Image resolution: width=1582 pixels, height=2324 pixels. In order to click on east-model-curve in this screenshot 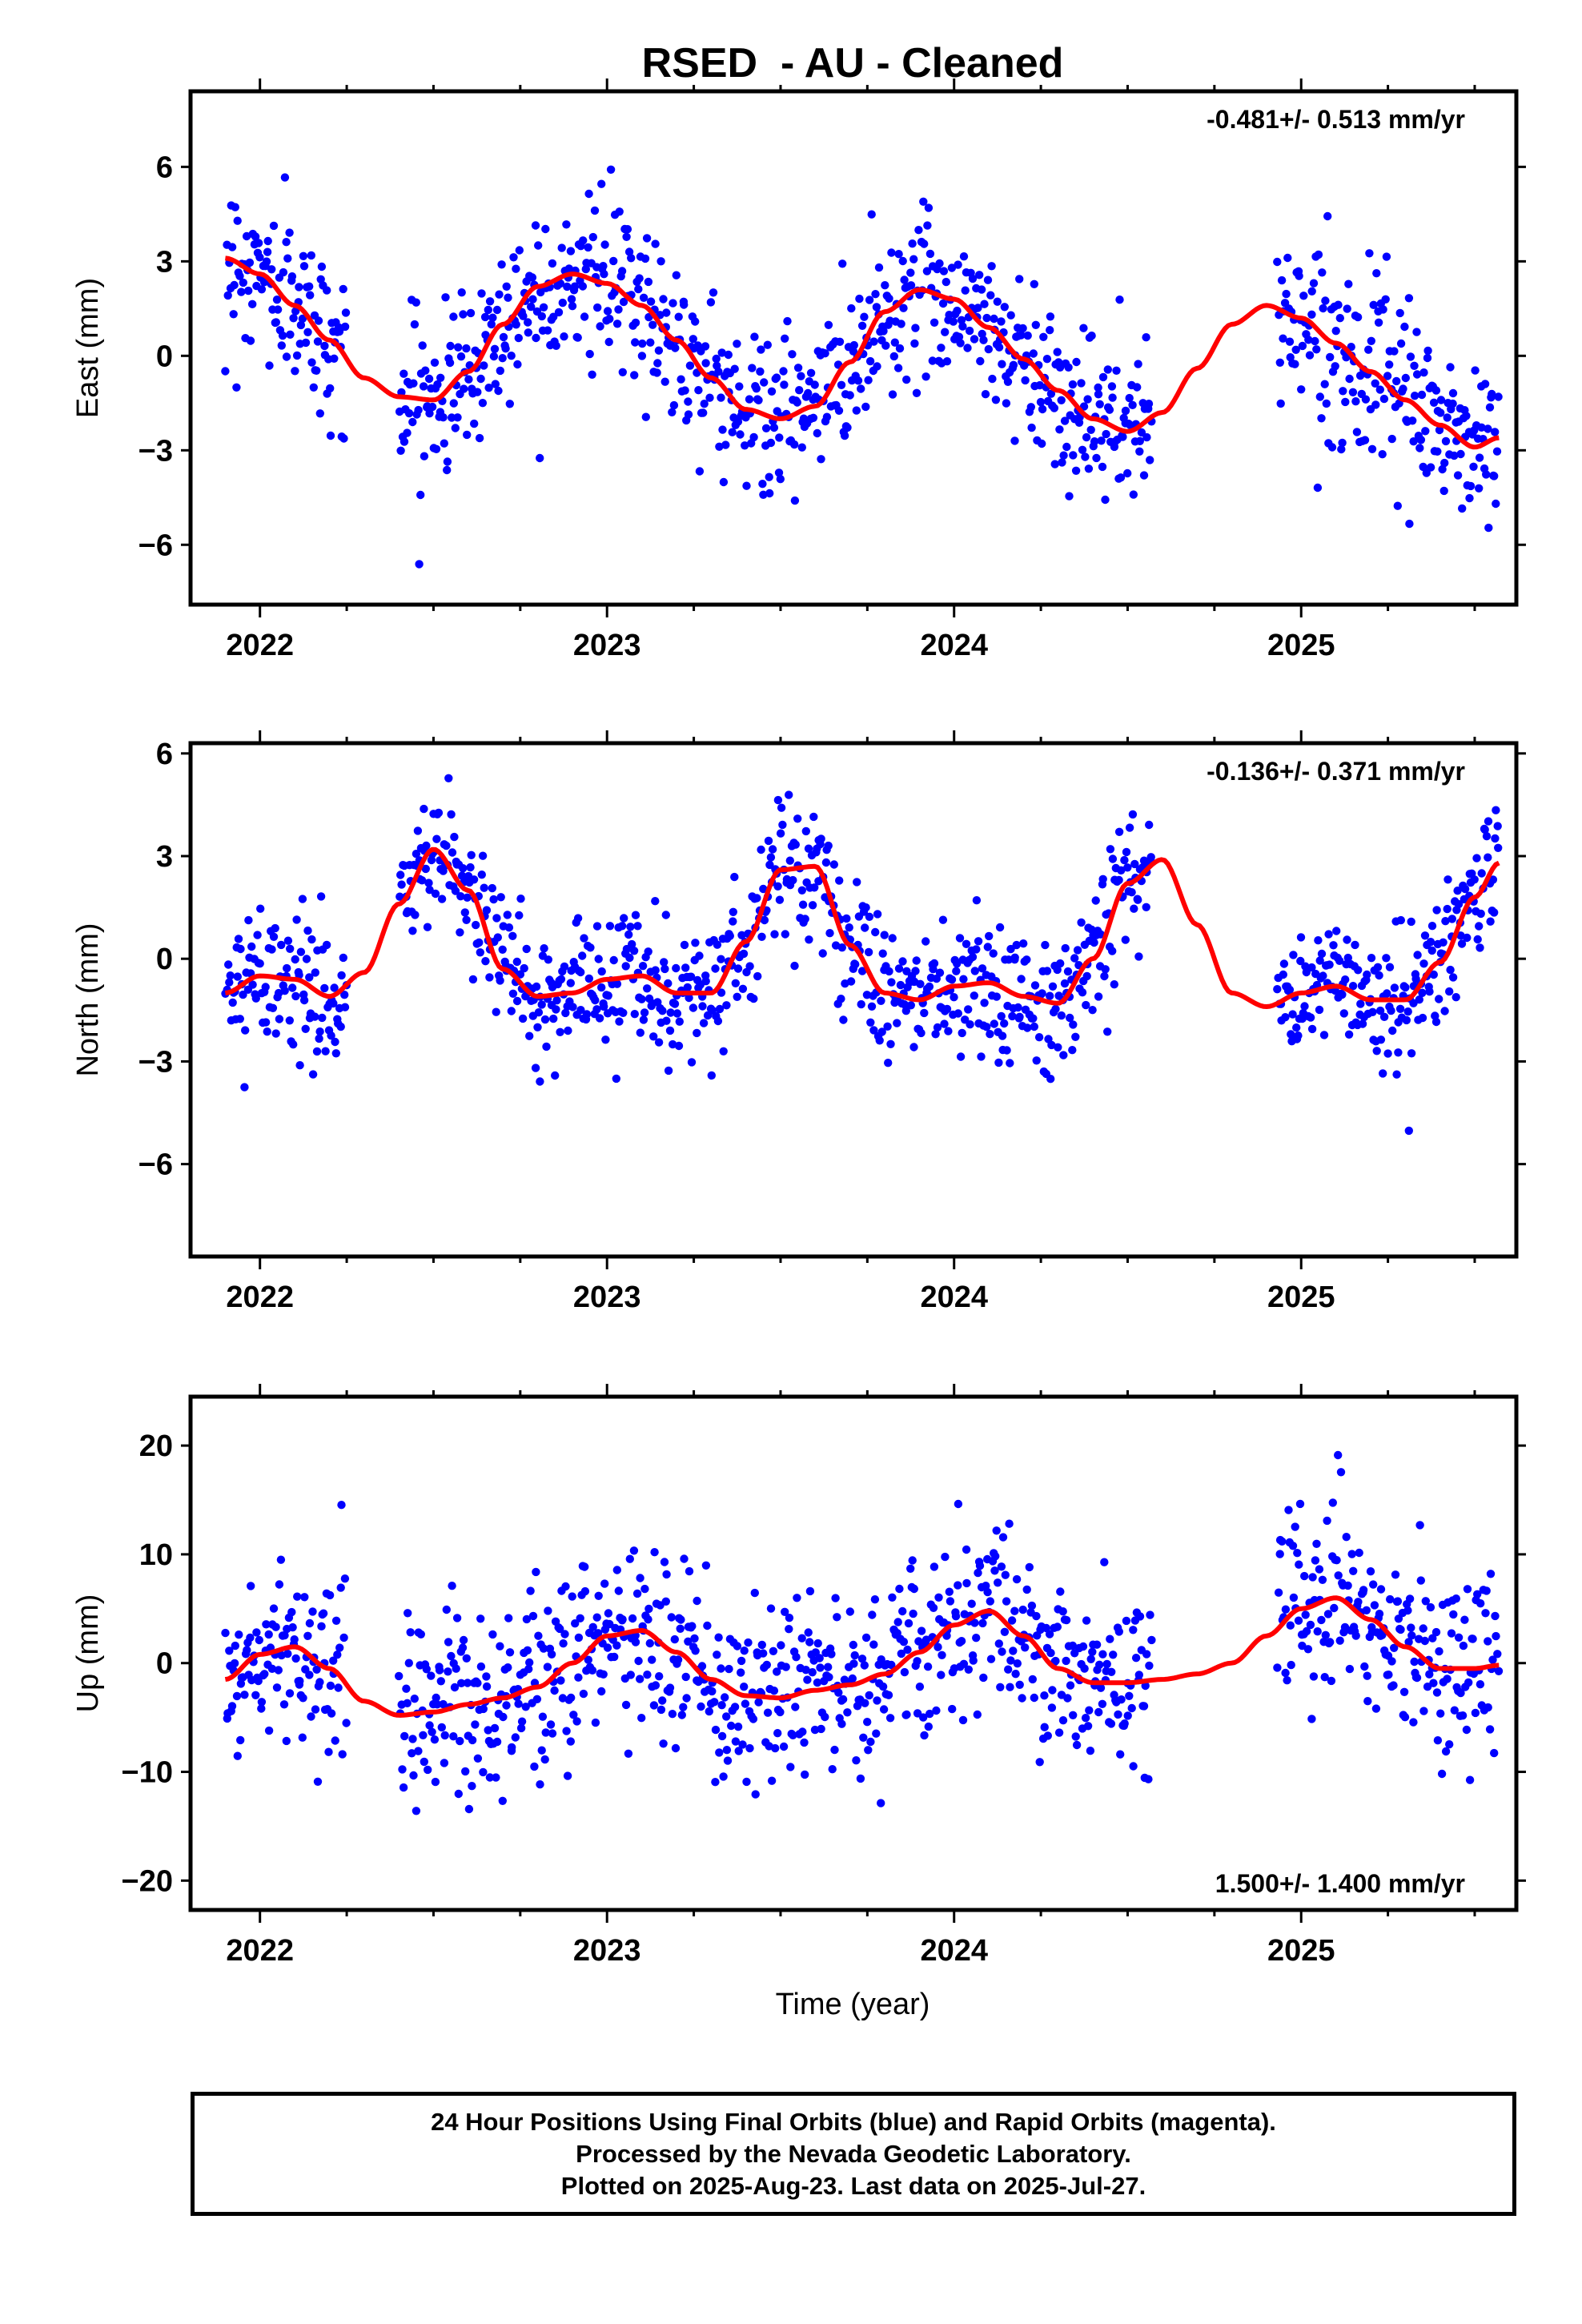, I will do `click(863, 352)`.